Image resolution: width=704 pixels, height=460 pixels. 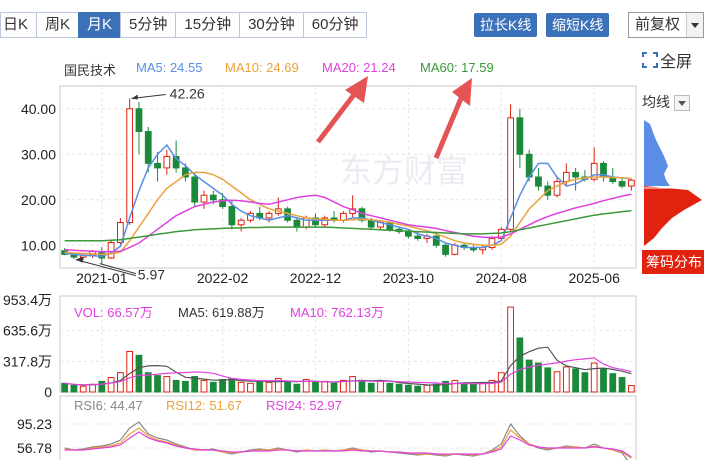 What do you see at coordinates (404, 171) in the screenshot?
I see `watermark: 东方财富` at bounding box center [404, 171].